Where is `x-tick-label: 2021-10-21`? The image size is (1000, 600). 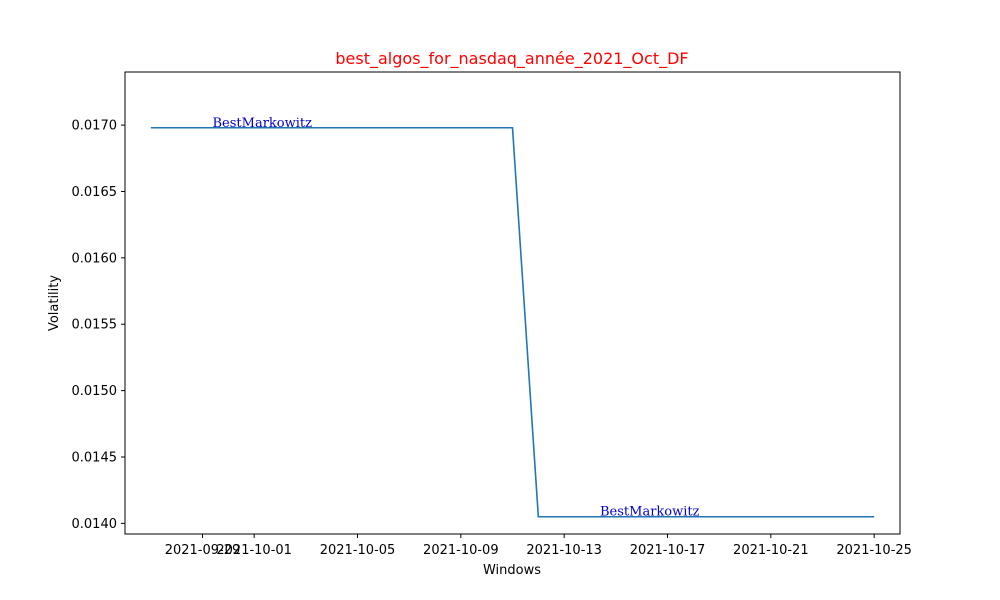 x-tick-label: 2021-10-21 is located at coordinates (771, 550).